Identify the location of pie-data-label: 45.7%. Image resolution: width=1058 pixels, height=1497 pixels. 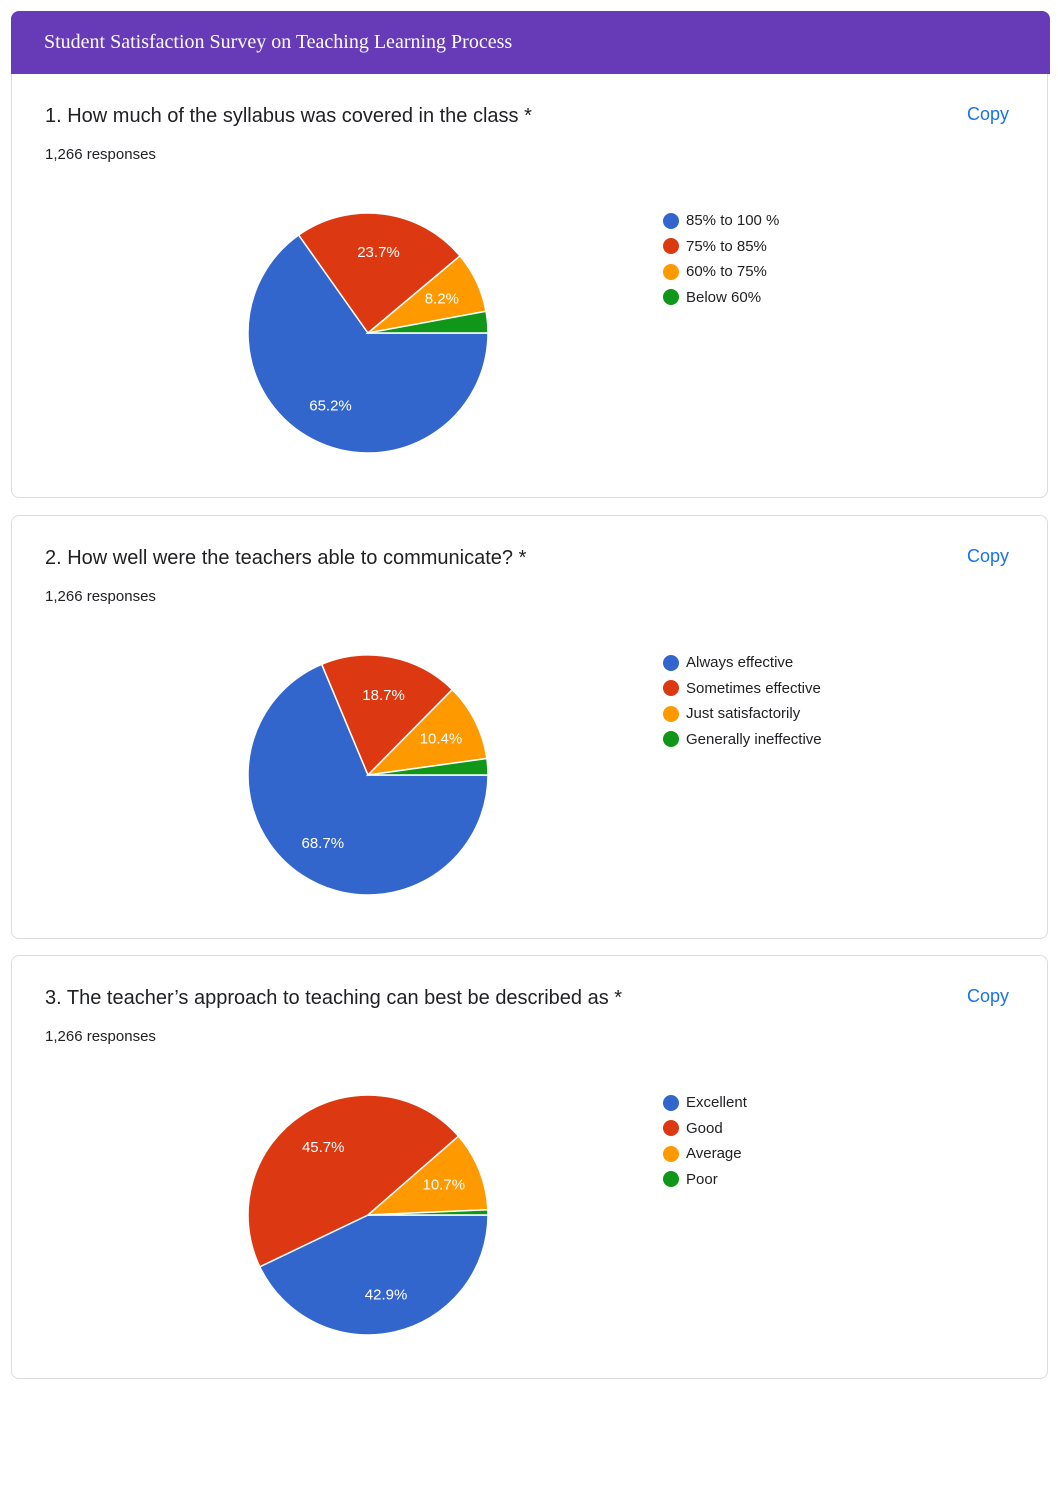
(323, 1147).